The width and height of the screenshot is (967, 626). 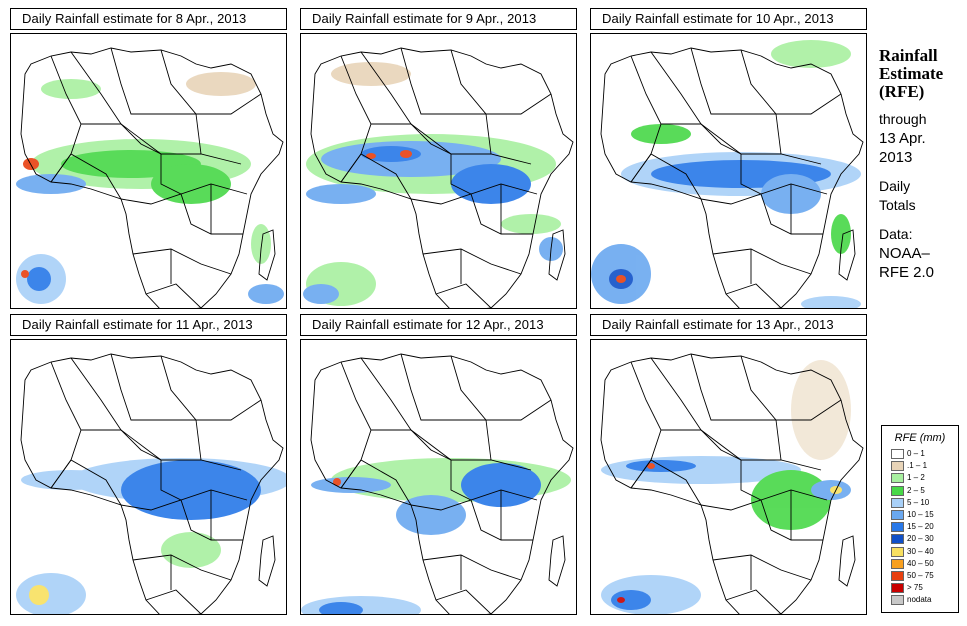 I want to click on legend-label: 40 – 50, so click(x=920, y=563).